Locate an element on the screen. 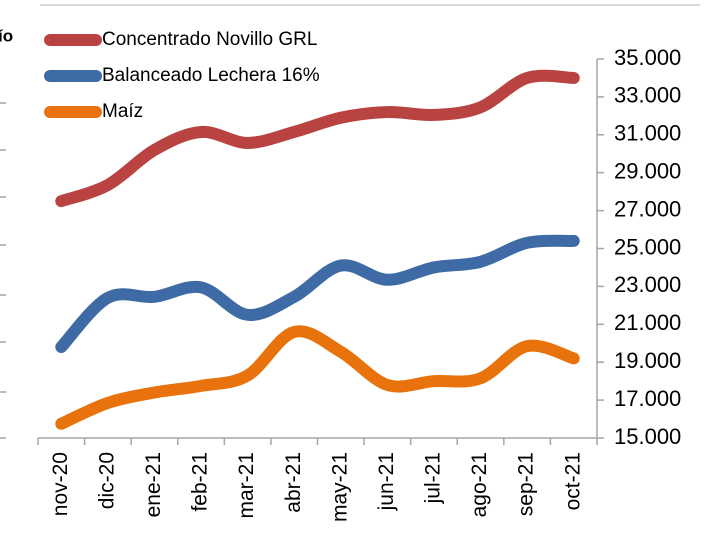 This screenshot has width=715, height=540. y-tick-label: 17.000 is located at coordinates (647, 398).